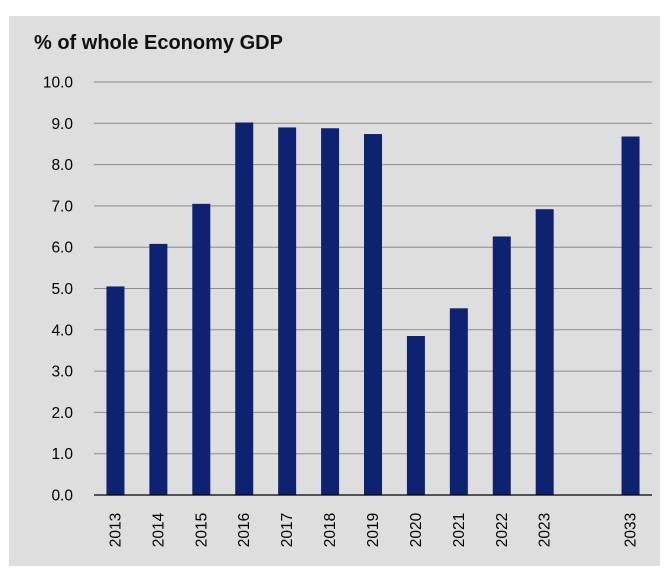  What do you see at coordinates (545, 530) in the screenshot?
I see `x-tick-label: 2023` at bounding box center [545, 530].